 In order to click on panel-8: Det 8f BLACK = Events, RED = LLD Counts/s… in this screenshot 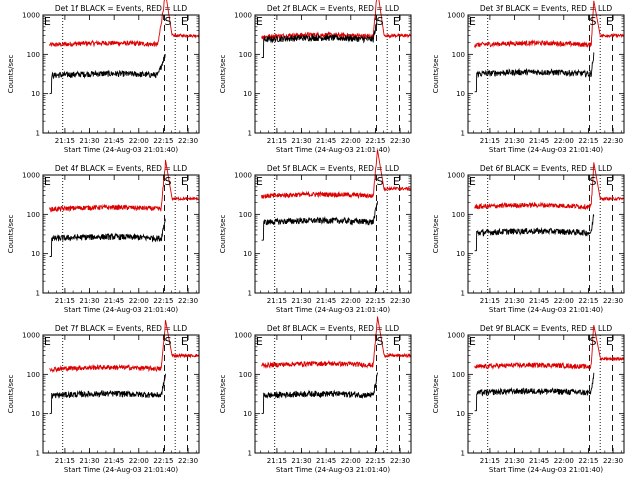, I will do `click(315, 395)`.